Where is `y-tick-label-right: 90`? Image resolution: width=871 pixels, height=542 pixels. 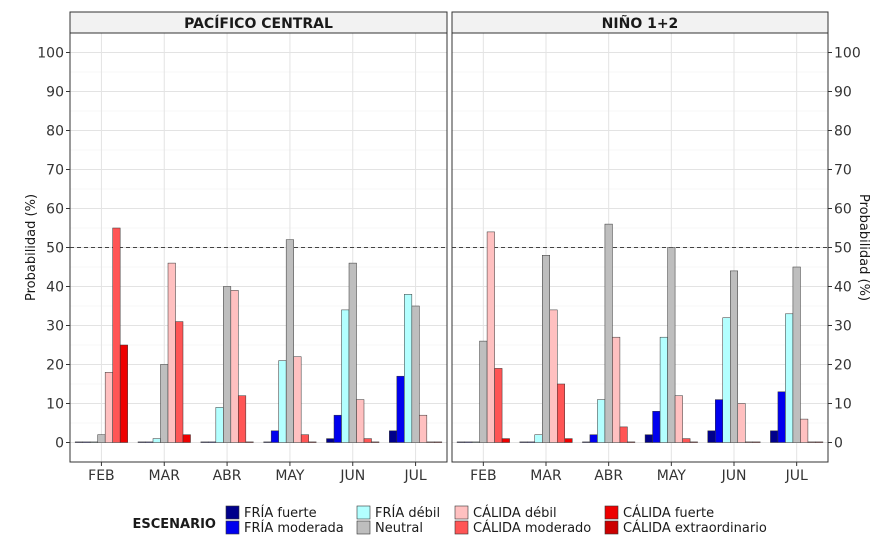 y-tick-label-right: 90 is located at coordinates (843, 93).